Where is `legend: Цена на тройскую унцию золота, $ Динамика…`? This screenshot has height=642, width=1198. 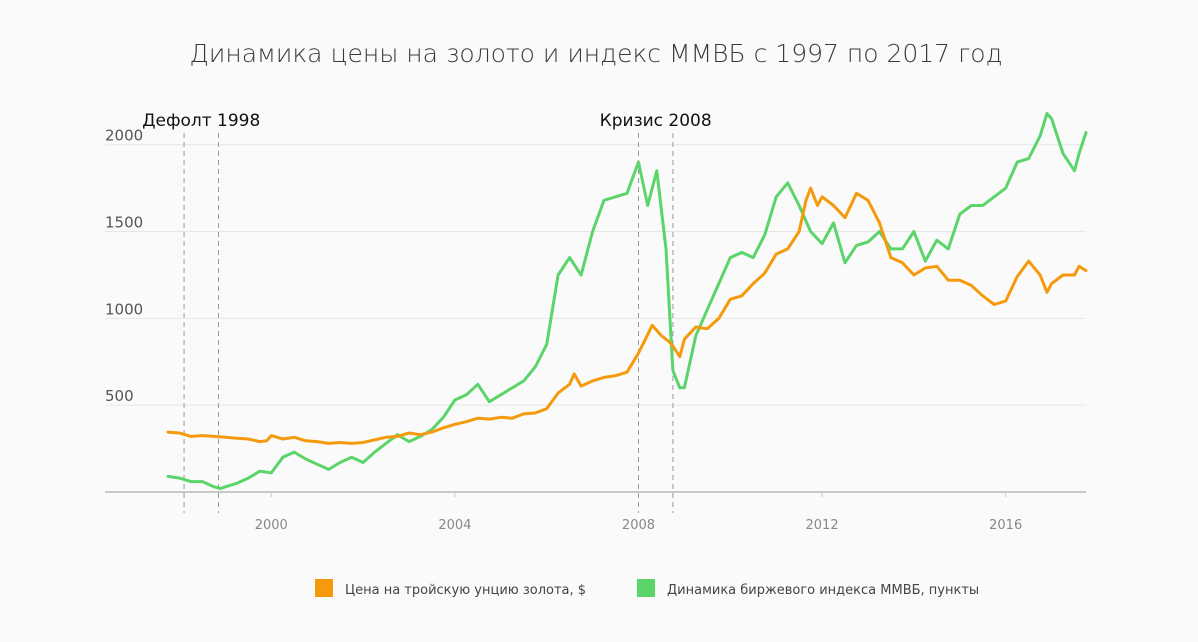 legend: Цена на тройскую унцию золота, $ Динамика… is located at coordinates (647, 588).